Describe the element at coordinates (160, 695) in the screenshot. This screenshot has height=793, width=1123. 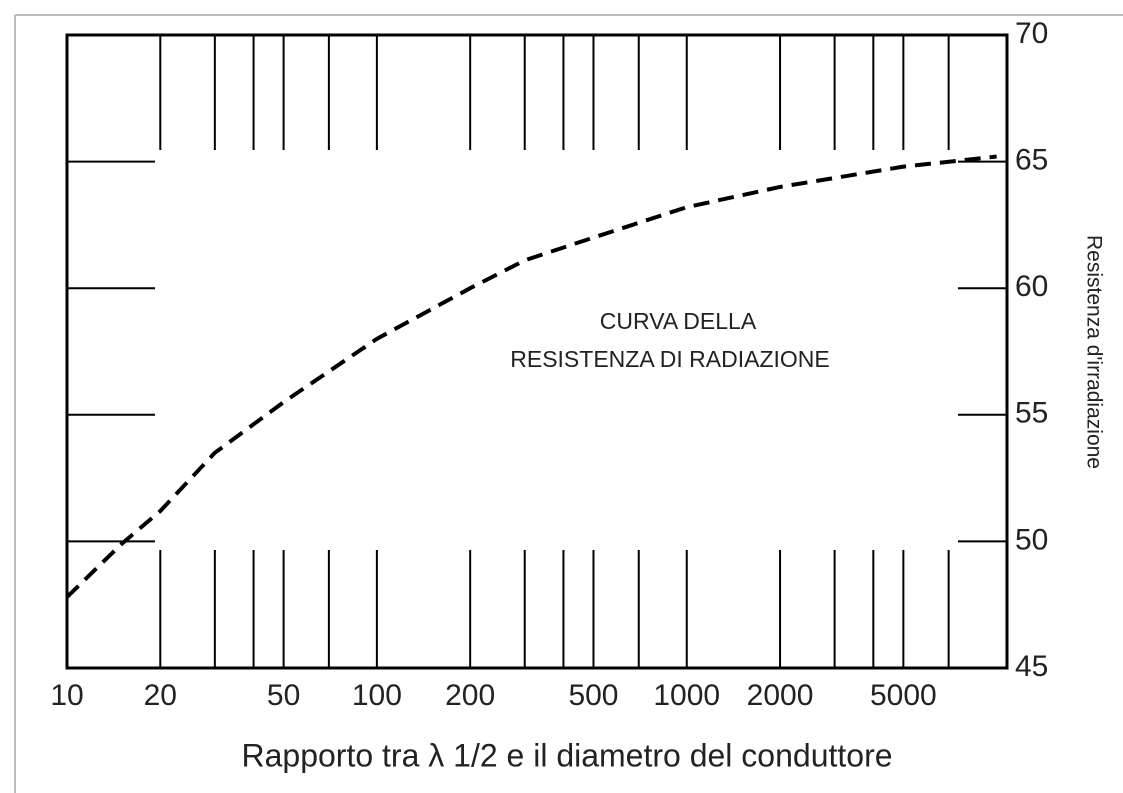
I see `x-tick-label: 20` at that location.